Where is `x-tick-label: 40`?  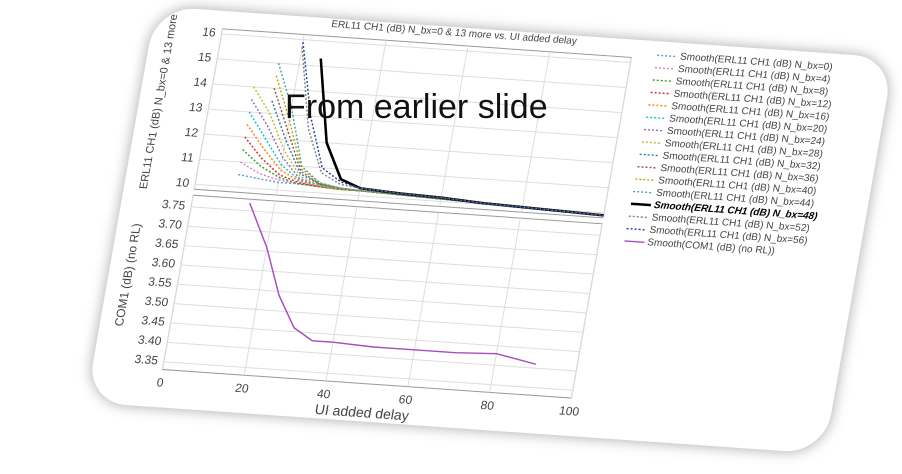
x-tick-label: 40 is located at coordinates (324, 394).